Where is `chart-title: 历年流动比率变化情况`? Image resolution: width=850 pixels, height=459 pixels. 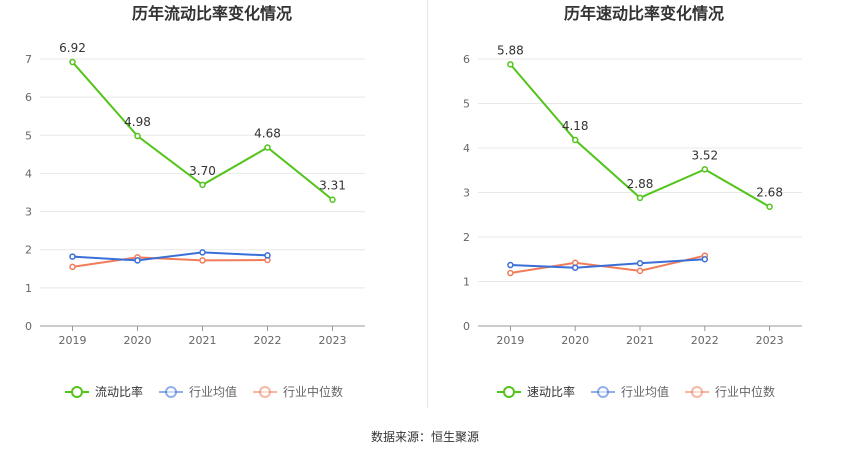 chart-title: 历年流动比率变化情况 is located at coordinates (212, 13).